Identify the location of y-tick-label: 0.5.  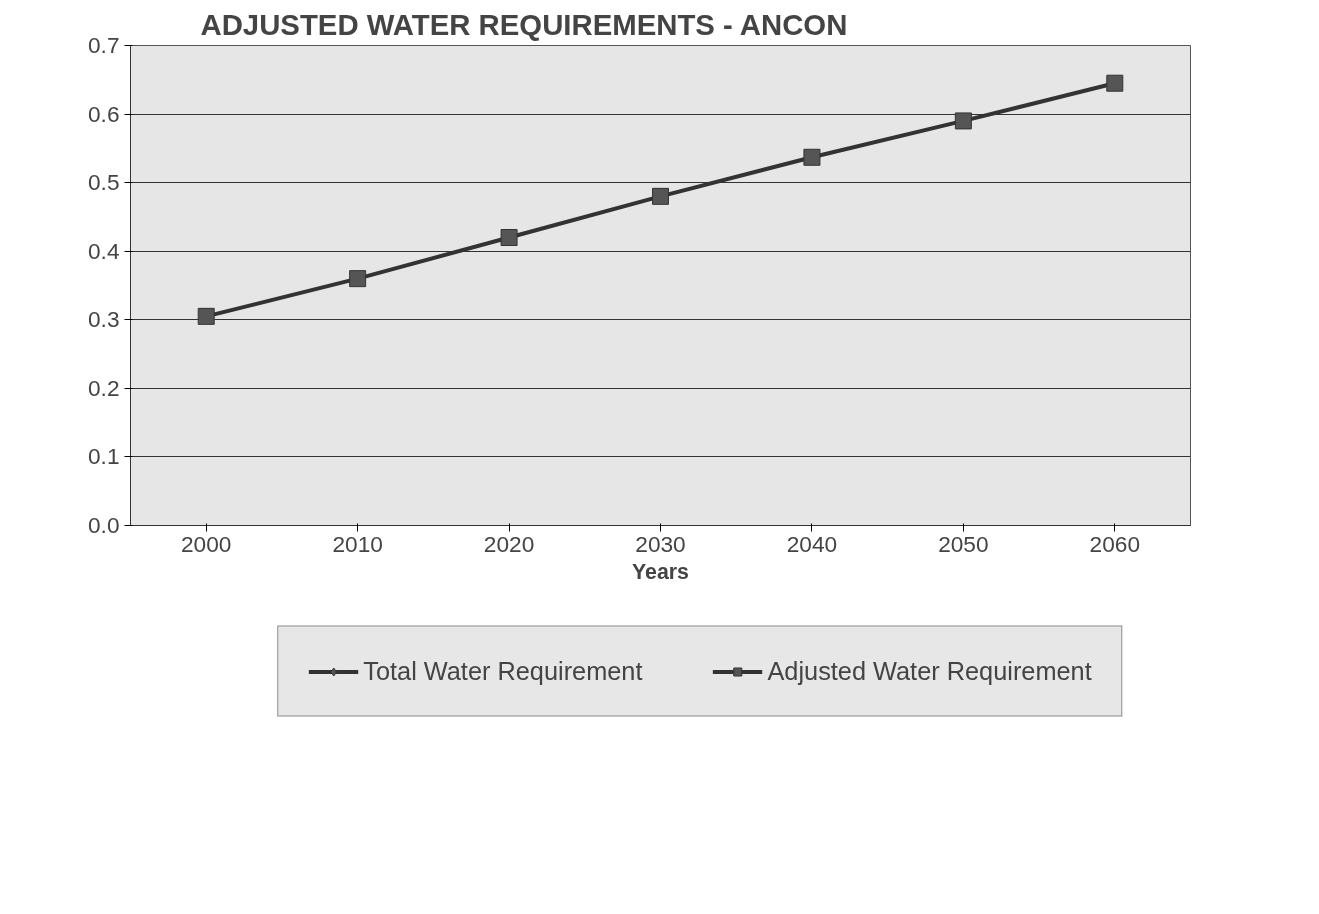
(104, 182).